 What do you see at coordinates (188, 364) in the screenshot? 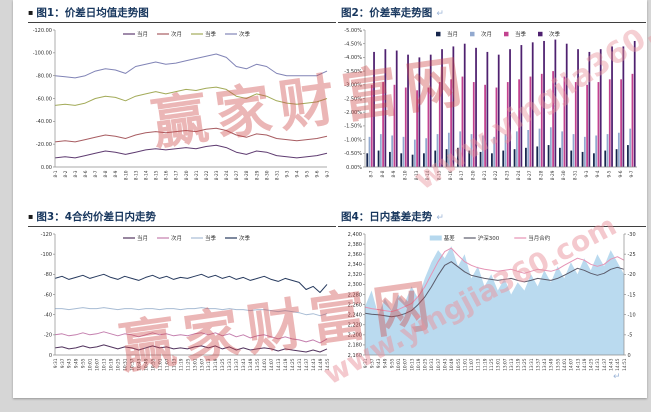
I see `svg-text: 11:25` at bounding box center [188, 364].